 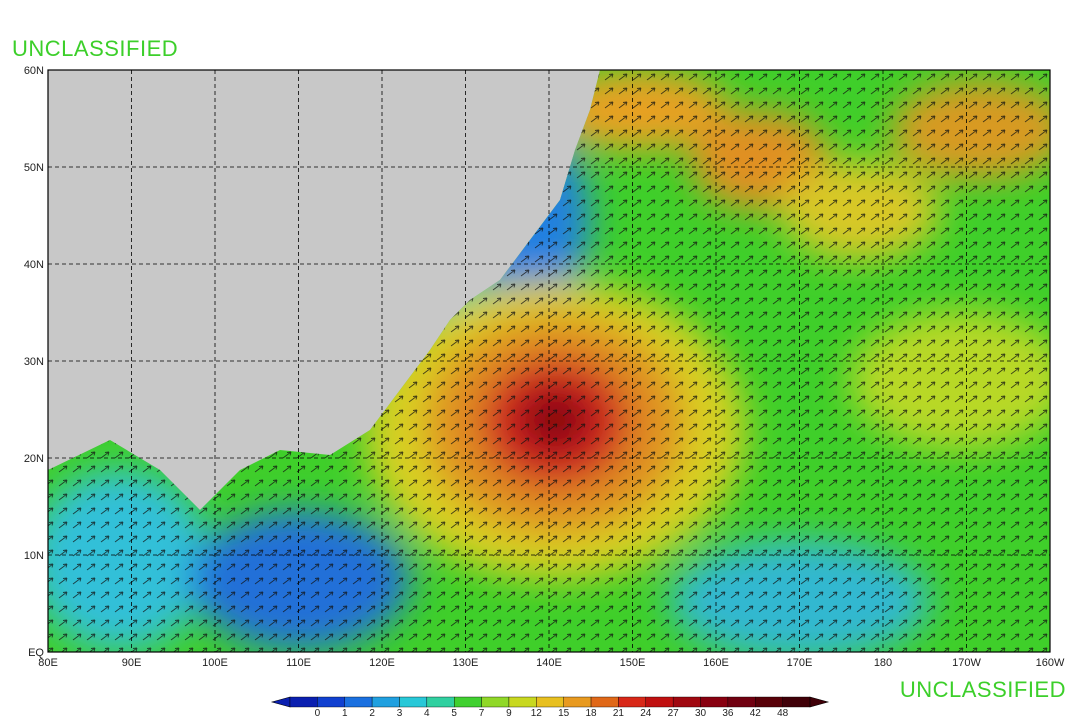 What do you see at coordinates (34, 71) in the screenshot?
I see `latitude-label: 60N` at bounding box center [34, 71].